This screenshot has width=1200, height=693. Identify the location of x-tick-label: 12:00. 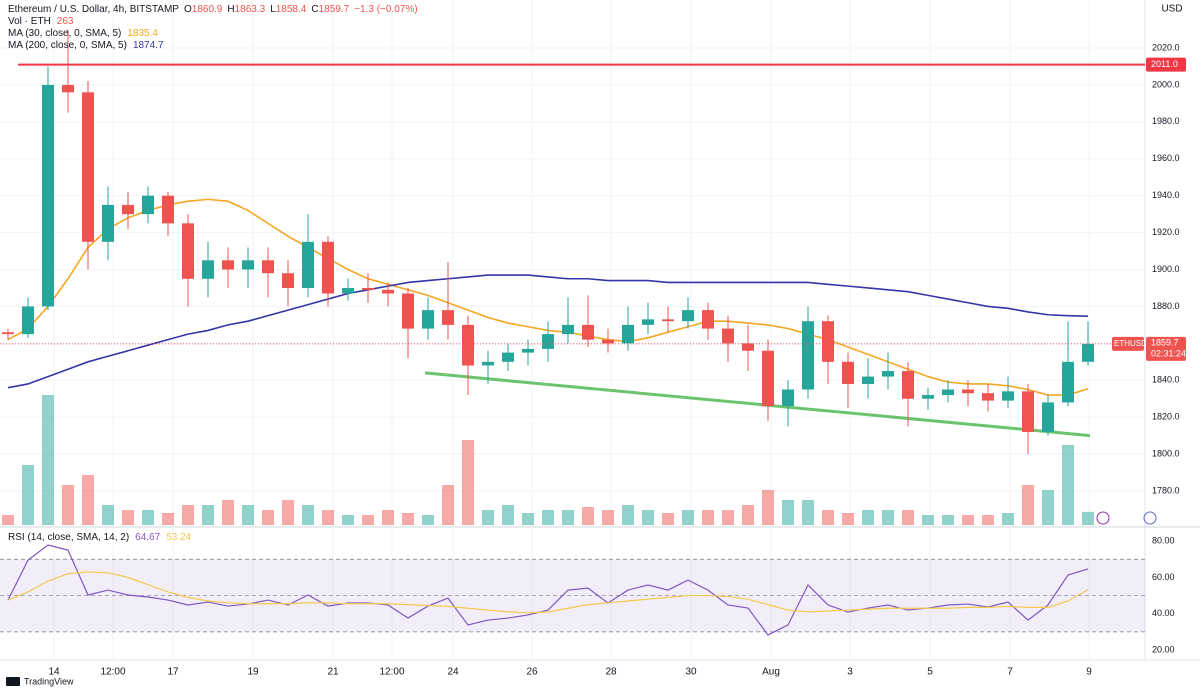
(391, 672).